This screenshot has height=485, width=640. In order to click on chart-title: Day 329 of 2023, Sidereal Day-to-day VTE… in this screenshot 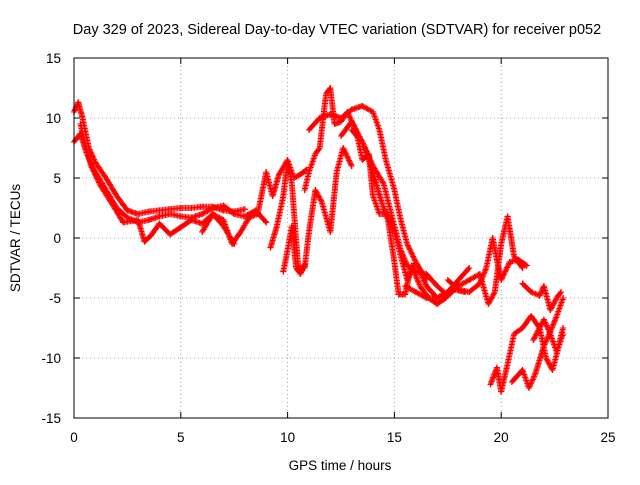, I will do `click(337, 30)`.